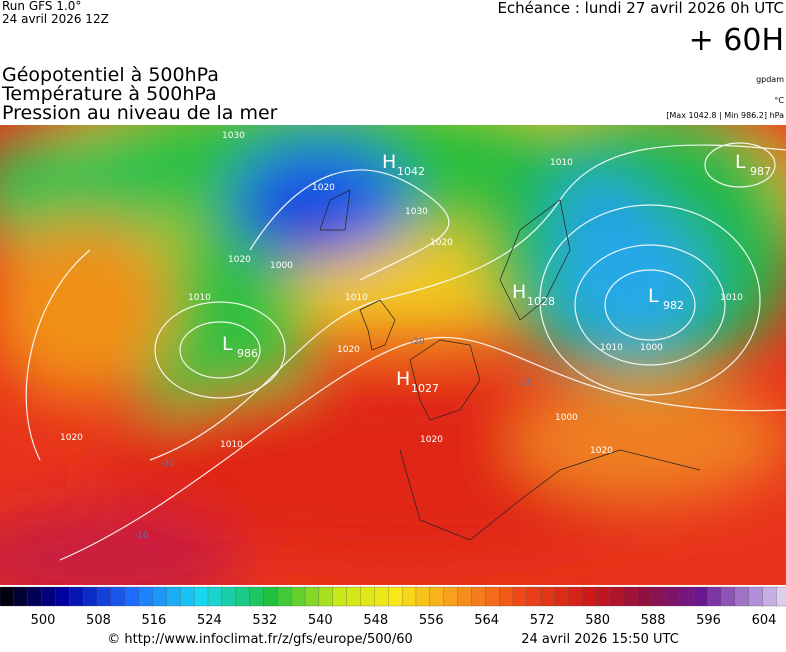  I want to click on scale-label: 532, so click(264, 620).